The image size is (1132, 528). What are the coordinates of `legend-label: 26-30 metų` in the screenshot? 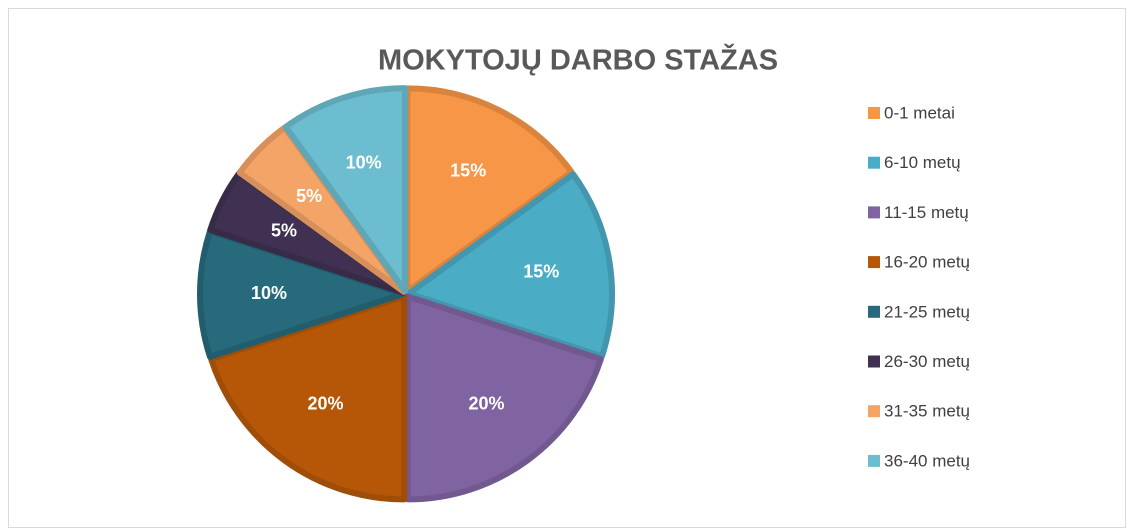 It's located at (927, 361).